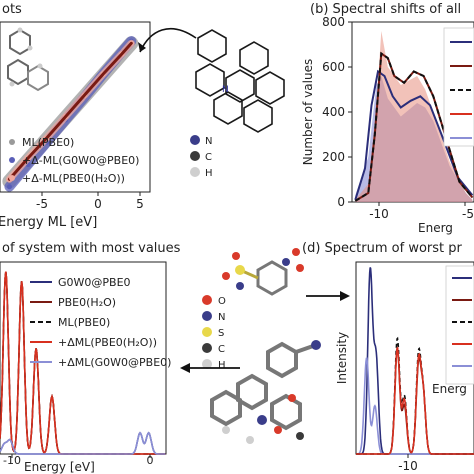 The image size is (474, 474). I want to click on arrow-head-c, so click(185, 368).